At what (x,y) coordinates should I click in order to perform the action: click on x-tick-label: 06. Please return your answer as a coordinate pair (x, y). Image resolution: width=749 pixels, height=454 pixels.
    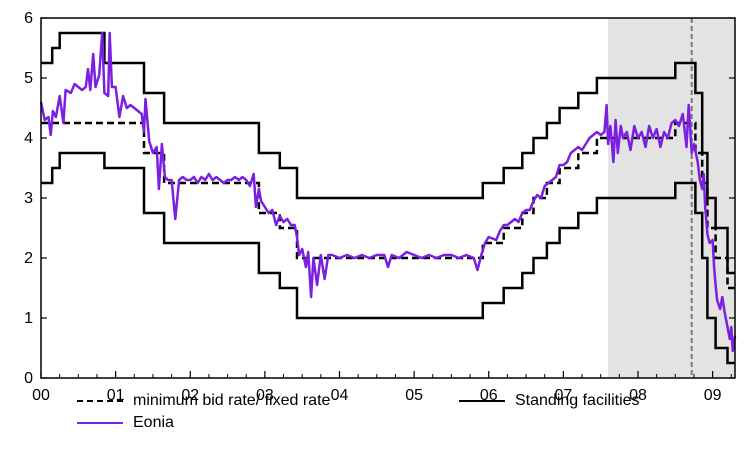
    Looking at the image, I should click on (489, 395).